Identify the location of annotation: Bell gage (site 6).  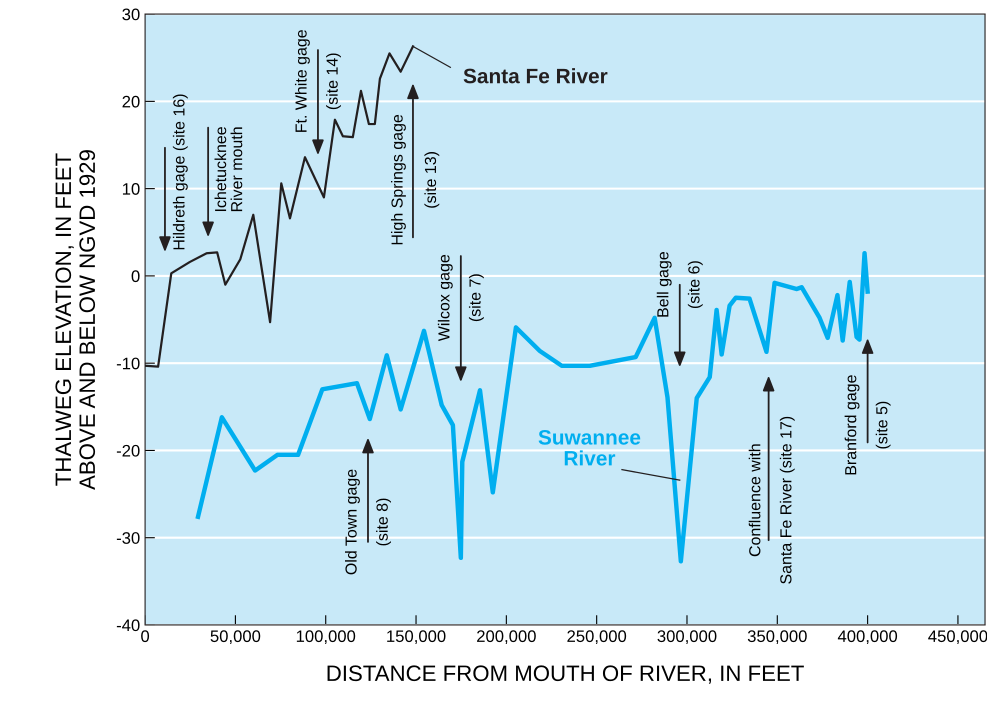
(679, 284).